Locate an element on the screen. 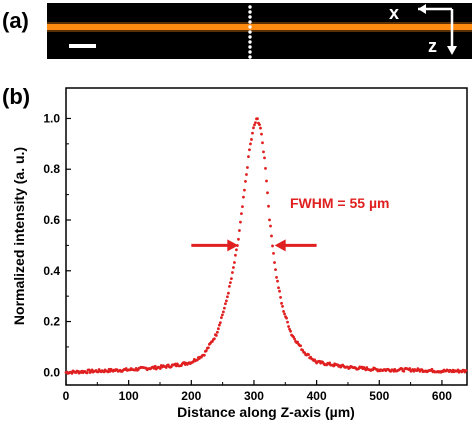  axis-direction-indicator: x z is located at coordinates (423, 29).